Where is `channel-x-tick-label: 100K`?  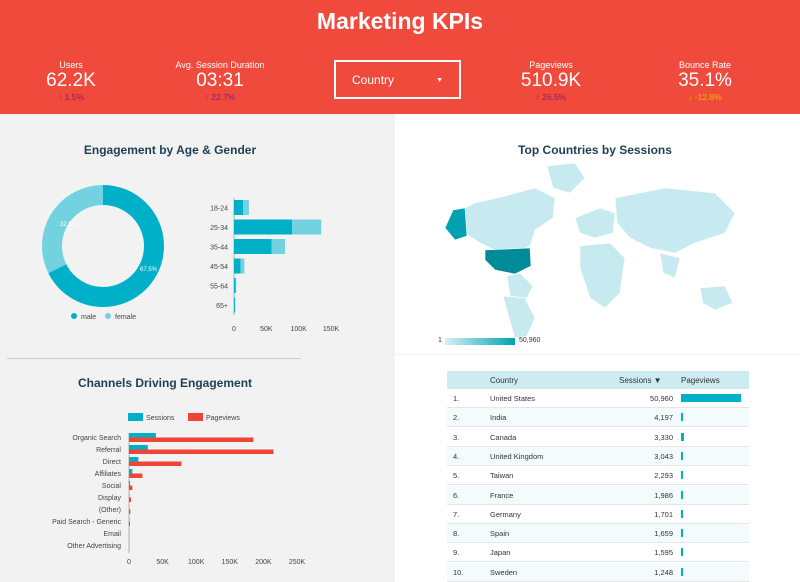 channel-x-tick-label: 100K is located at coordinates (196, 562).